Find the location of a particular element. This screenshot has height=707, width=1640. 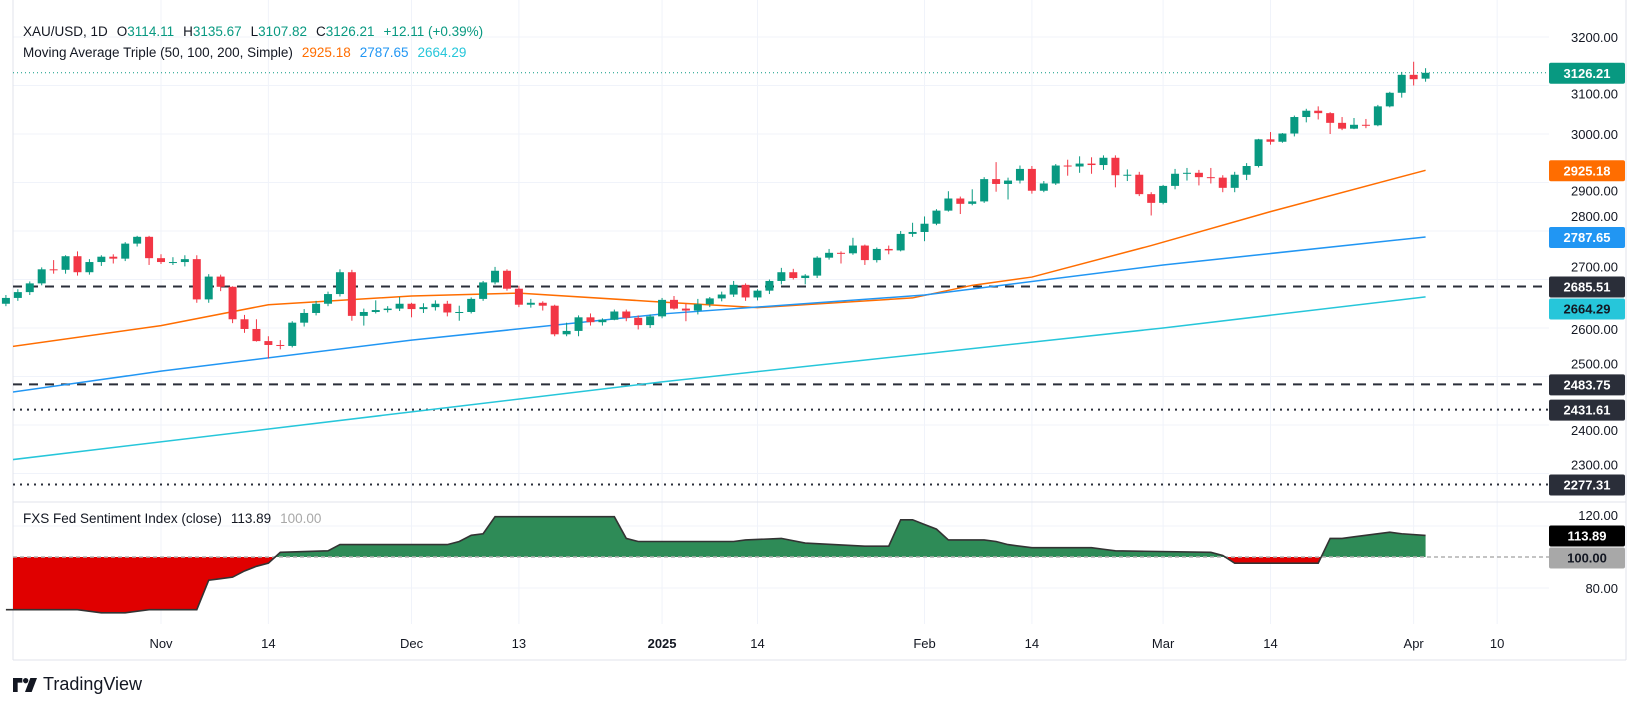

level-tag: 2685.51 is located at coordinates (1587, 287).